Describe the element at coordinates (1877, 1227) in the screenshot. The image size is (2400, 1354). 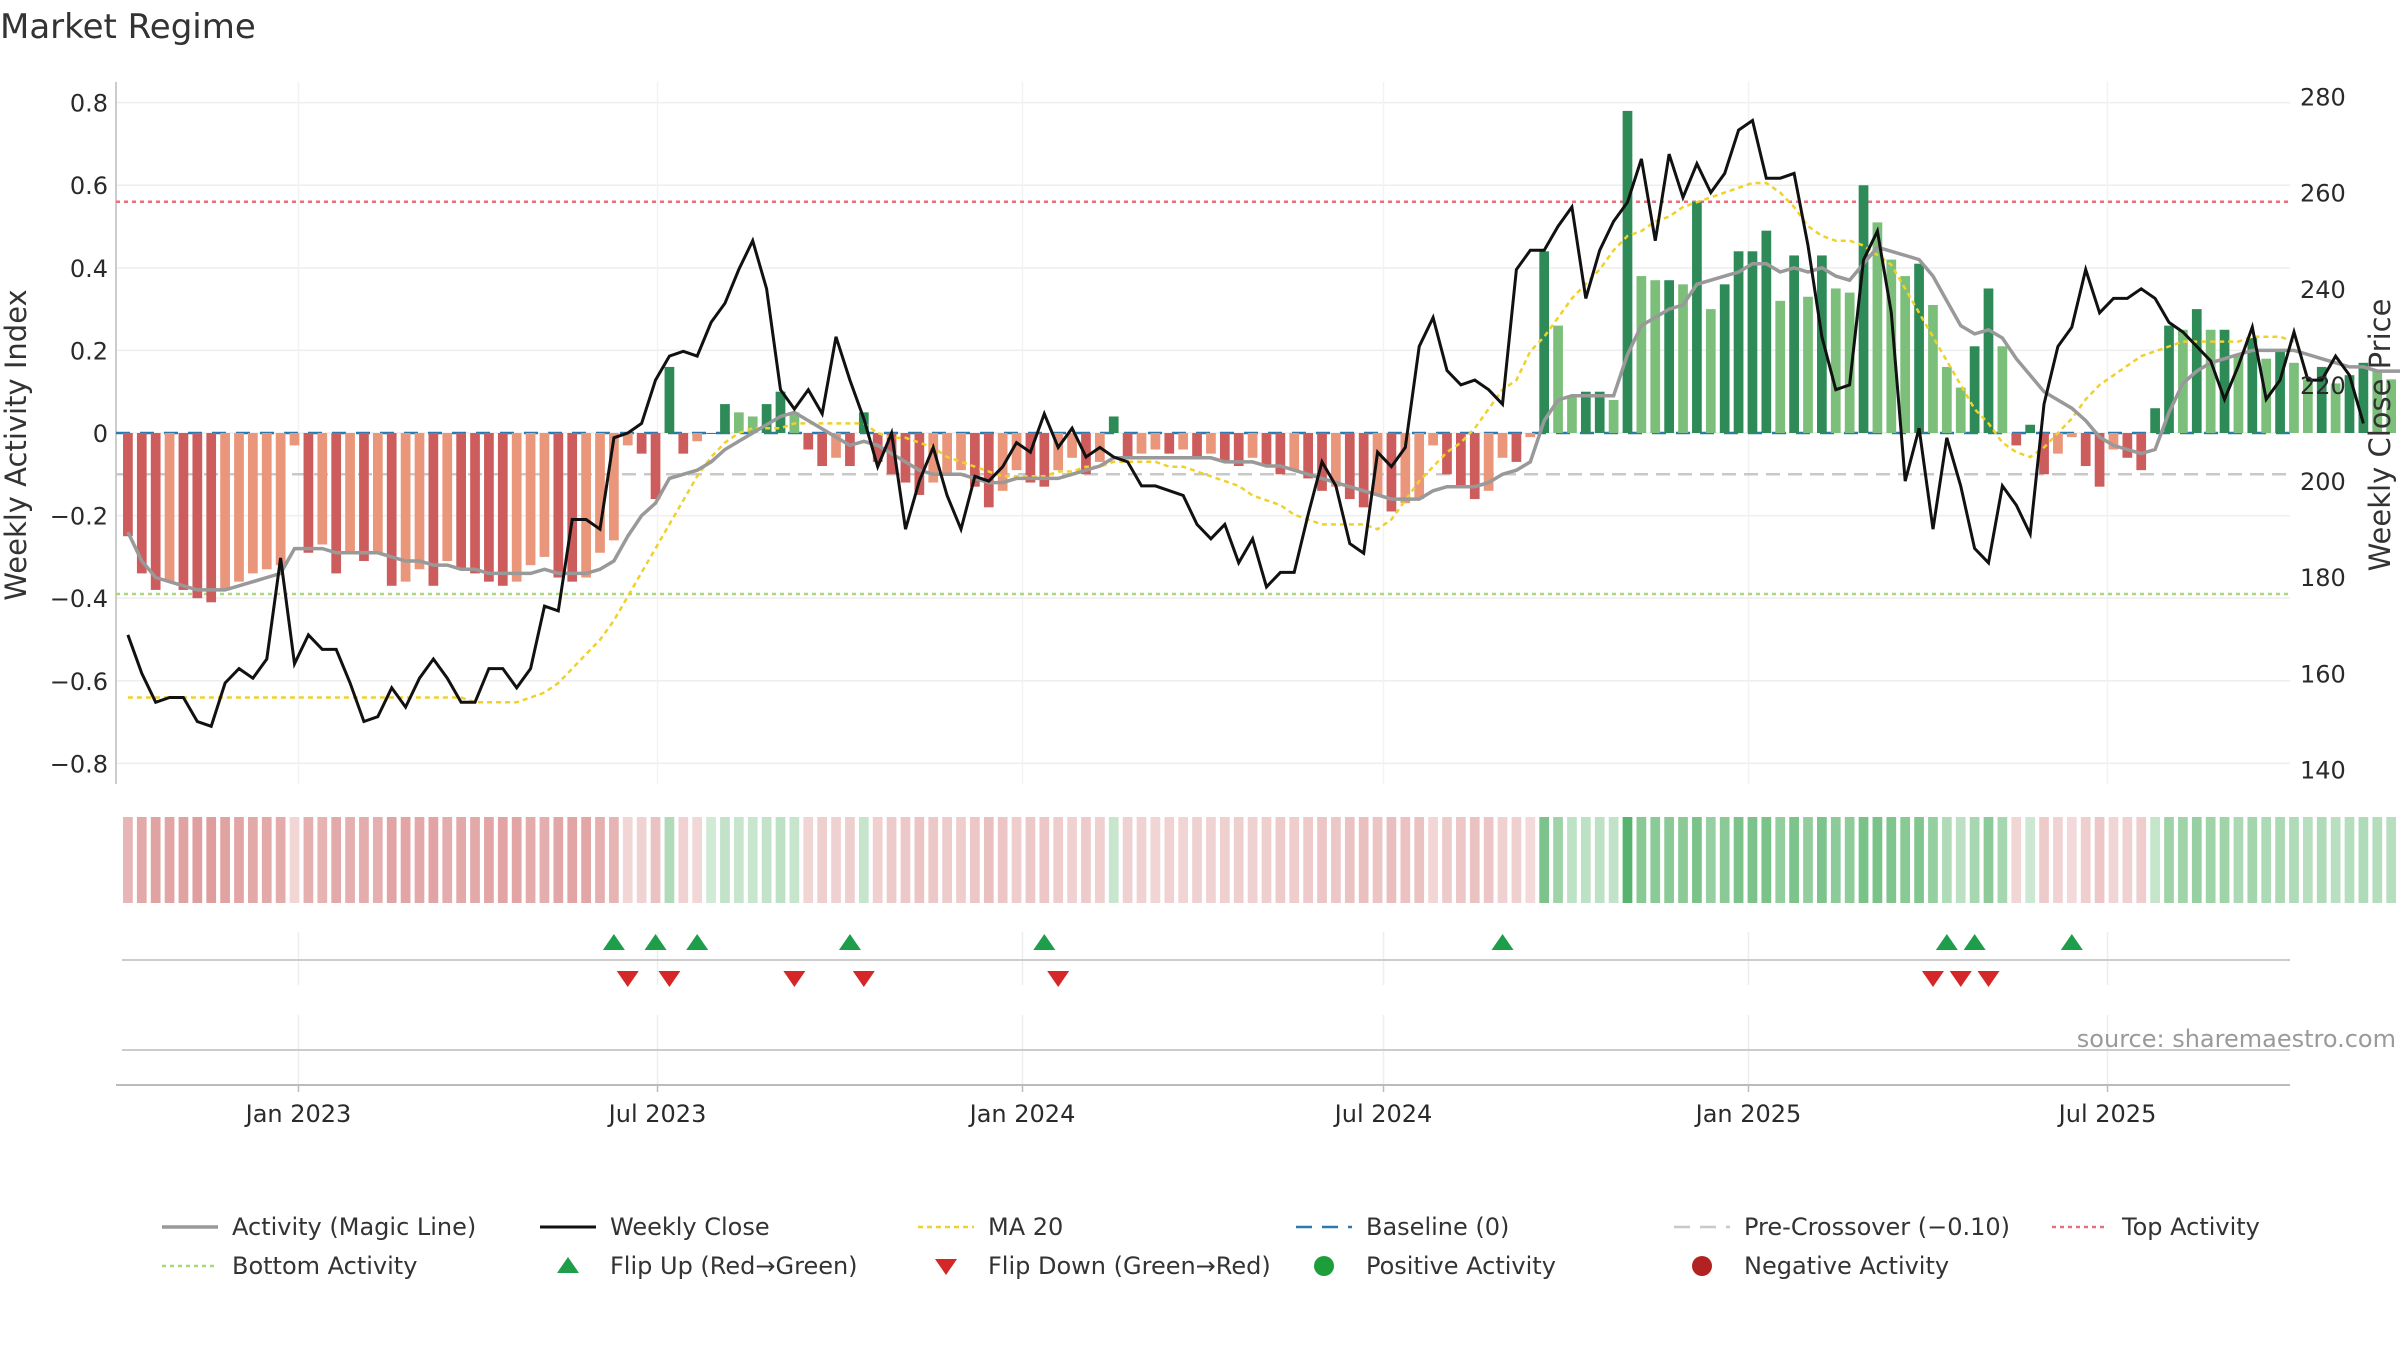
I see `legend-label: Pre-Crossover (−0.10)` at that location.